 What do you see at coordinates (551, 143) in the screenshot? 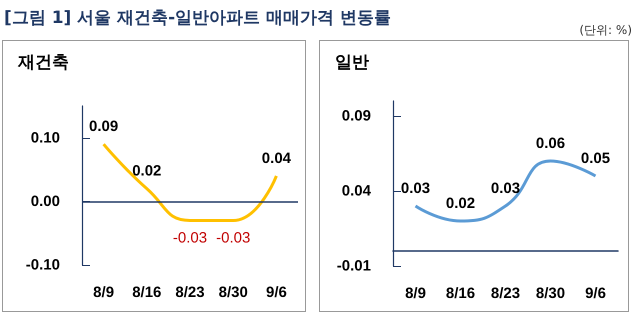
I see `data-label: 0.06` at bounding box center [551, 143].